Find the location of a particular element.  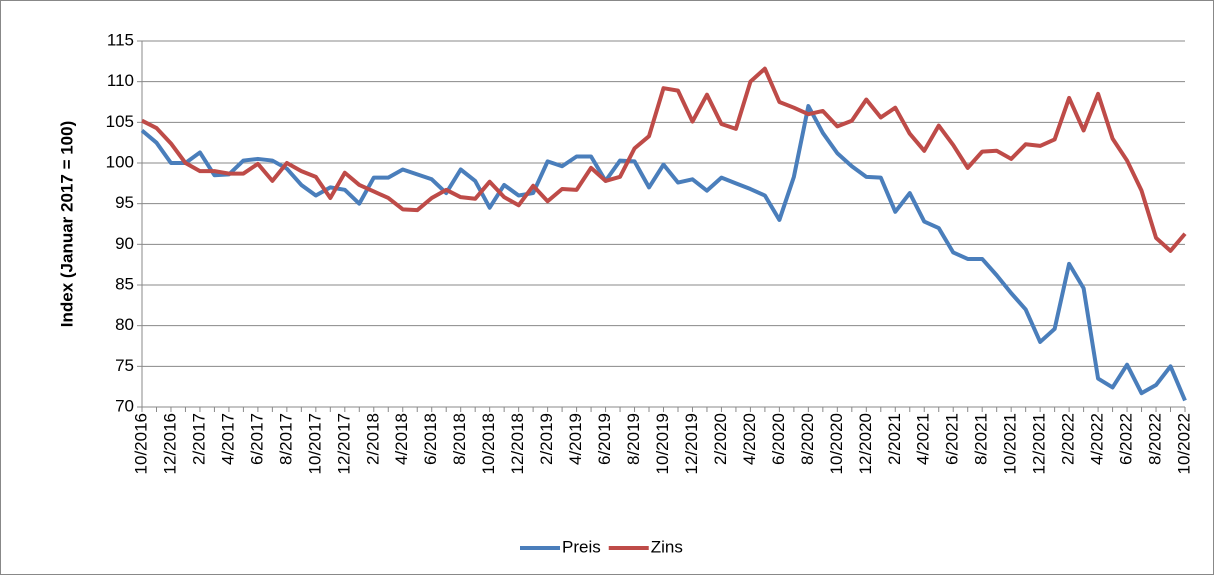

x-tick-label: 4/2022 is located at coordinates (1097, 439).